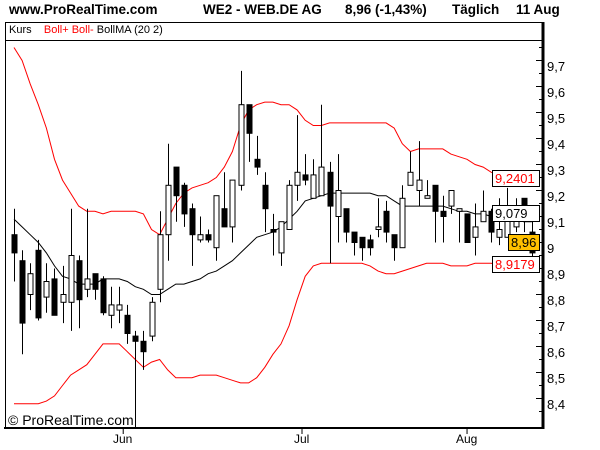 The height and width of the screenshot is (450, 600). I want to click on x-tick-label-aug: Aug, so click(467, 439).